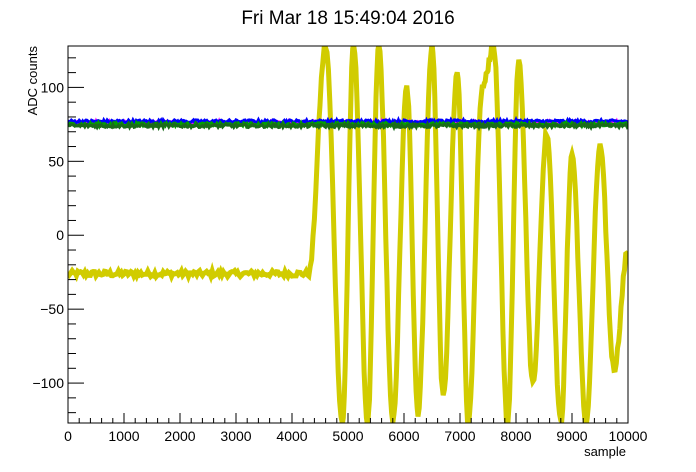  What do you see at coordinates (53, 87) in the screenshot?
I see `y-tick-label: 100` at bounding box center [53, 87].